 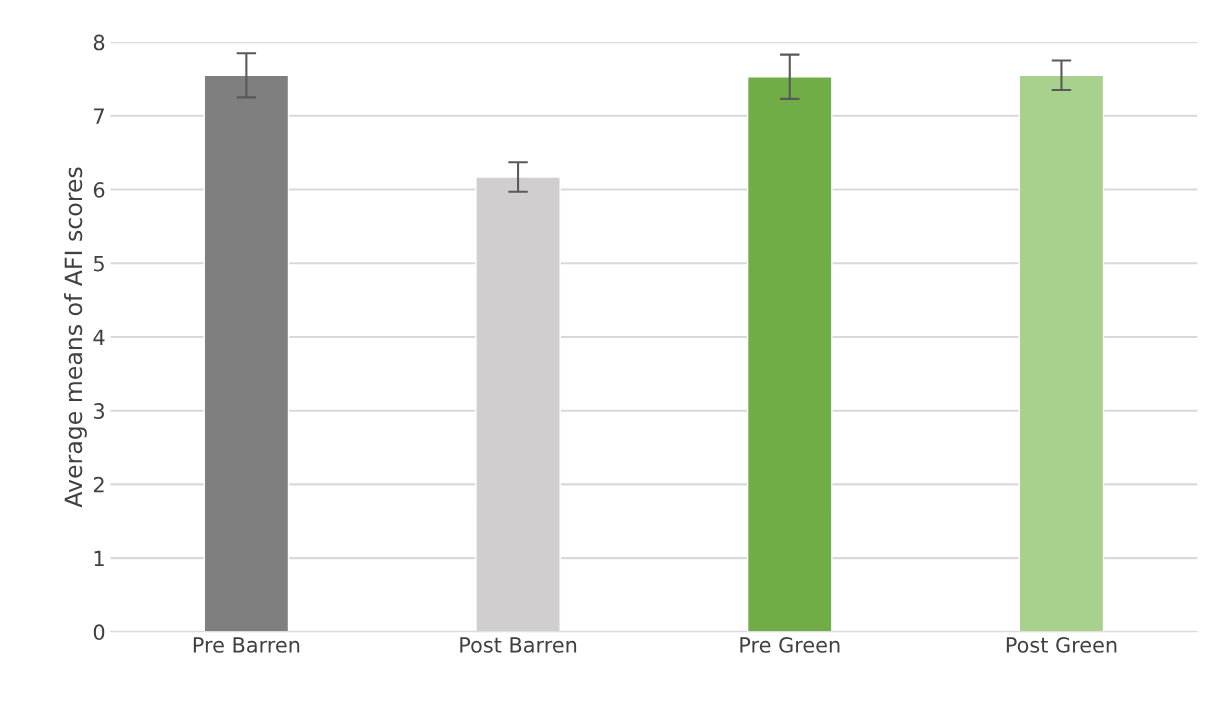 What do you see at coordinates (246, 645) in the screenshot?
I see `x-tick-label: Pre Barren` at bounding box center [246, 645].